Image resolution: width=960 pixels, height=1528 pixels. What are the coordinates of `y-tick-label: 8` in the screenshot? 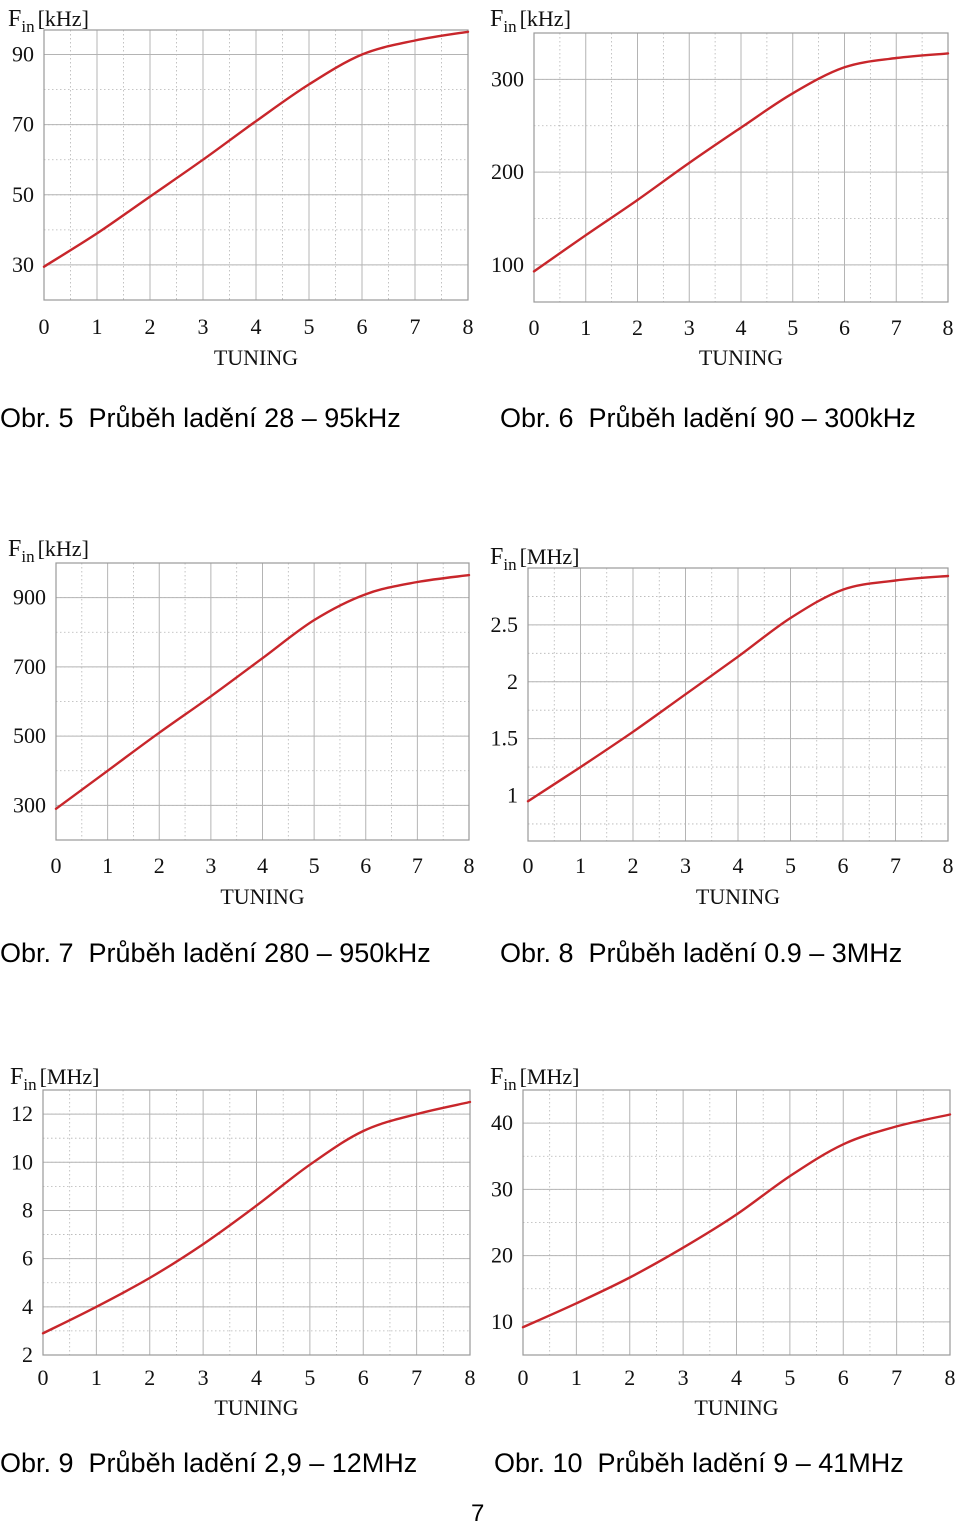 It's located at (27, 1209).